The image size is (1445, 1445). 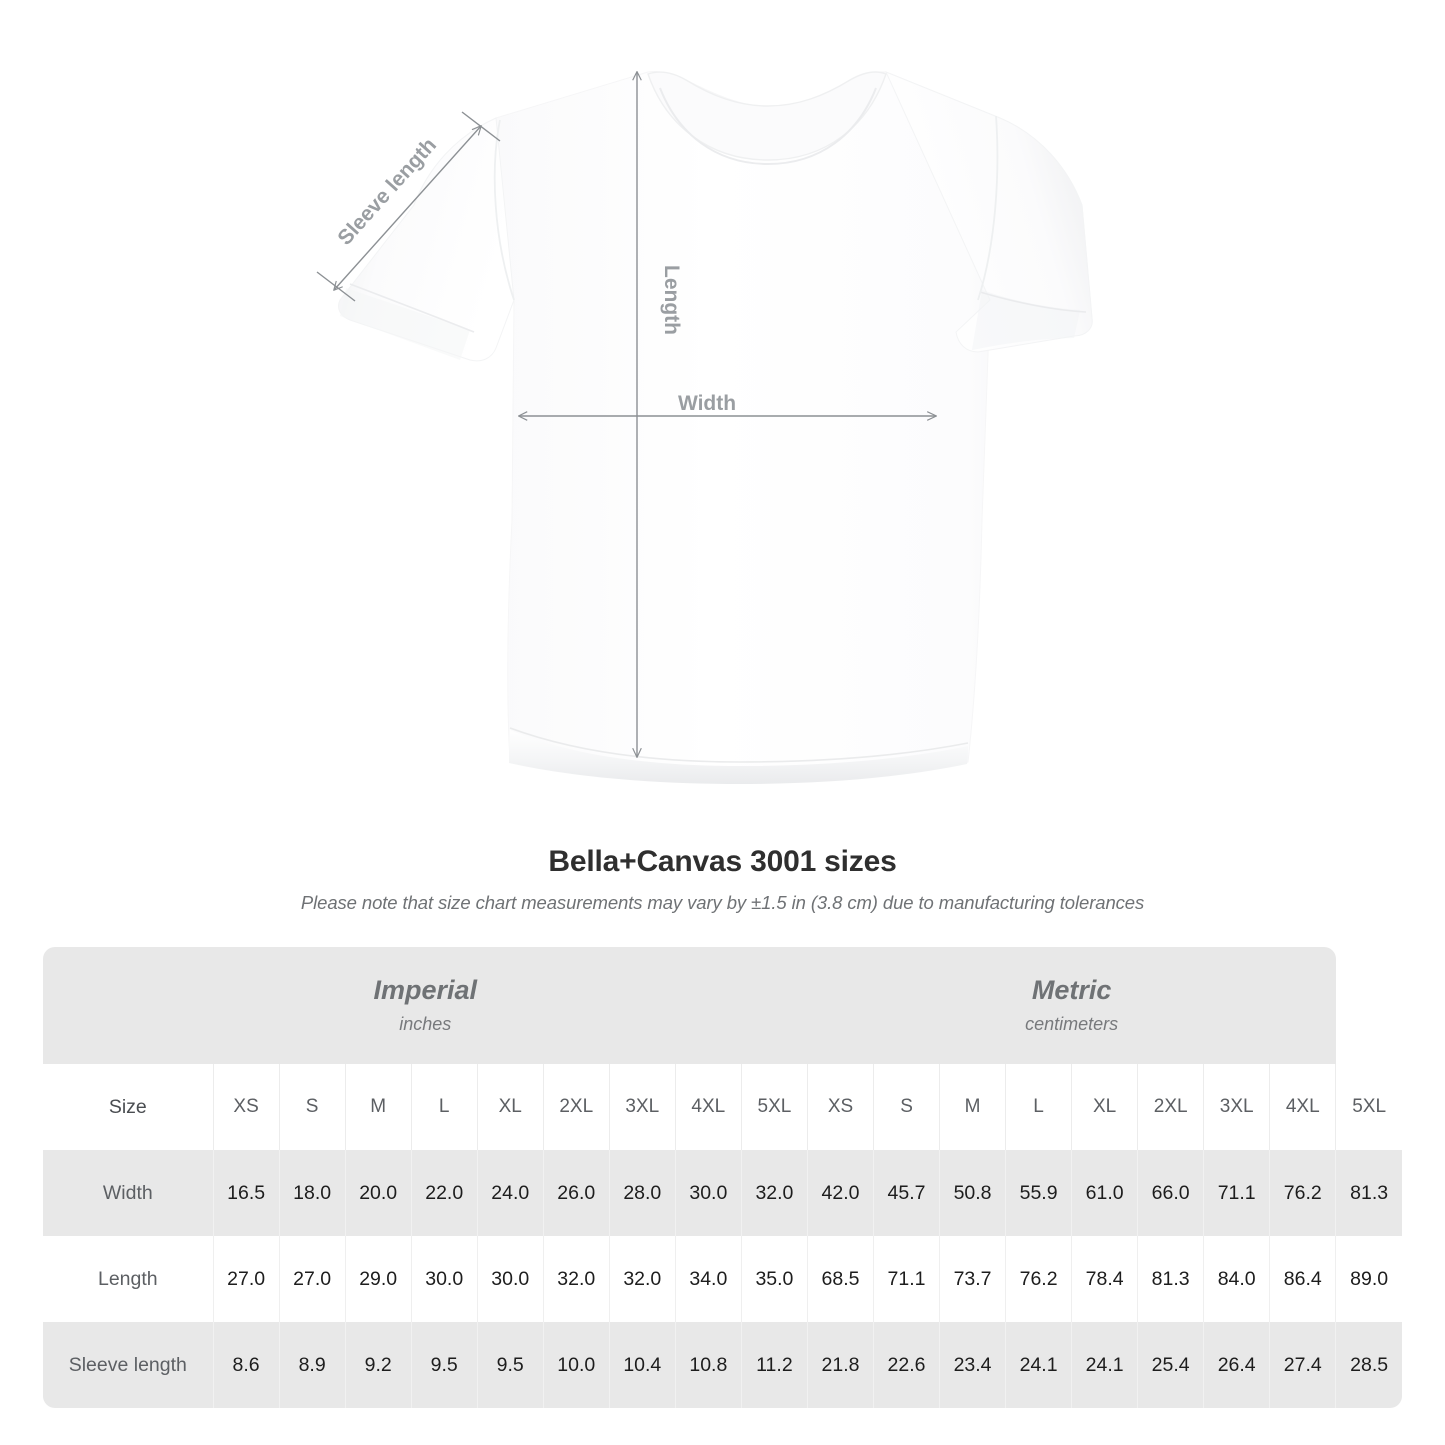 I want to click on width-label: Width, so click(x=707, y=403).